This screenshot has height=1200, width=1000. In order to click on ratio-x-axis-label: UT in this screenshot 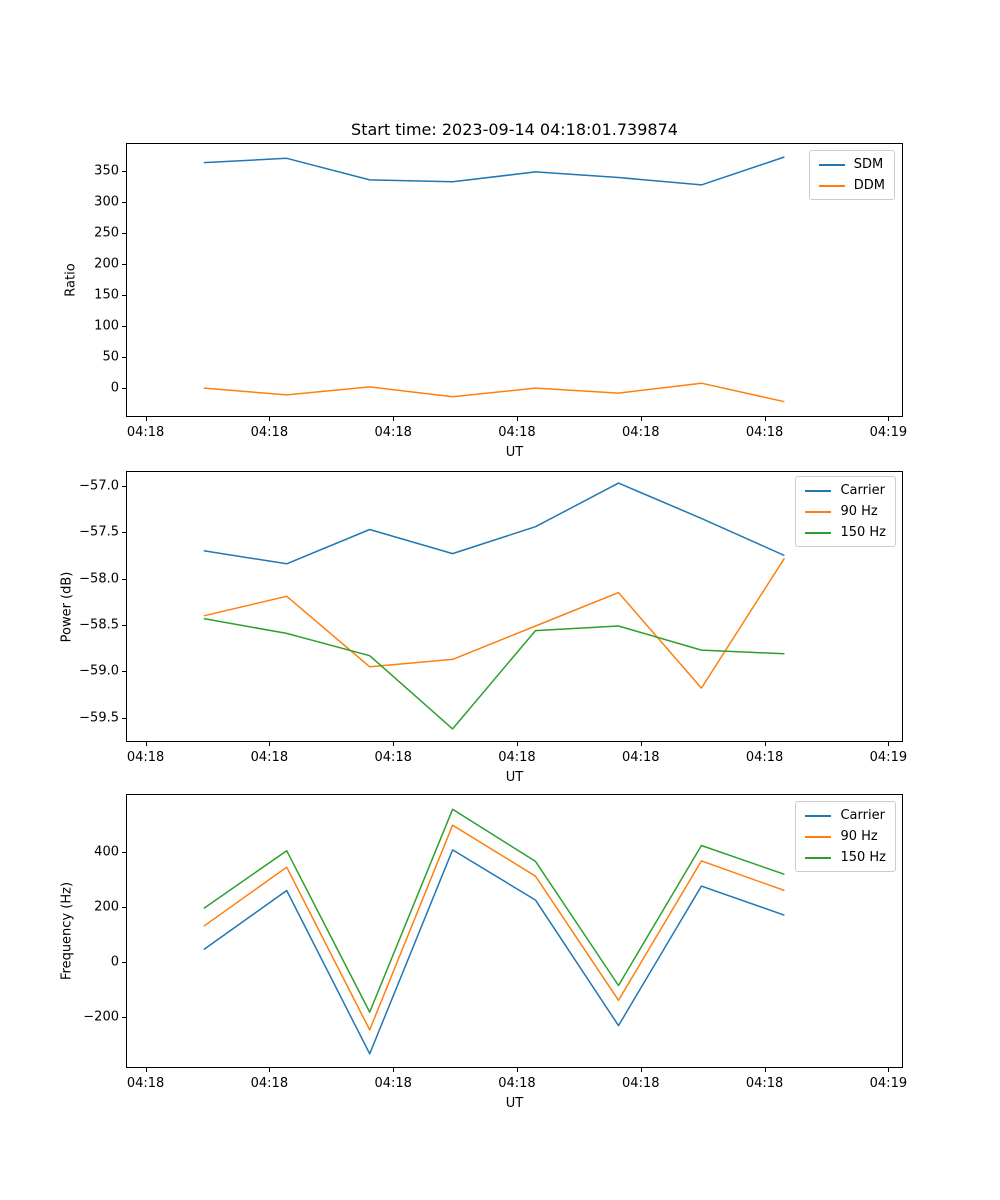, I will do `click(514, 452)`.